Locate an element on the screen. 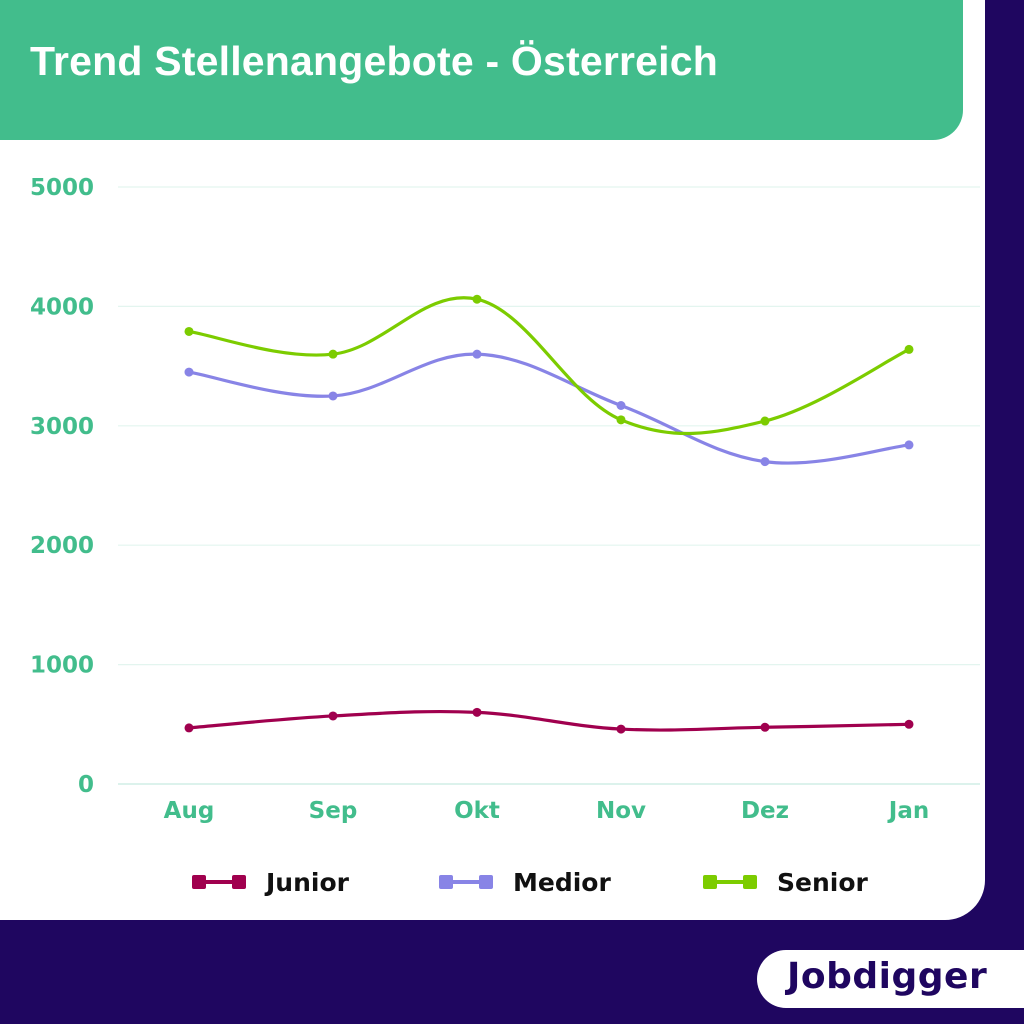 This screenshot has height=1024, width=1024. y-tick-label: 2000 is located at coordinates (62, 546).